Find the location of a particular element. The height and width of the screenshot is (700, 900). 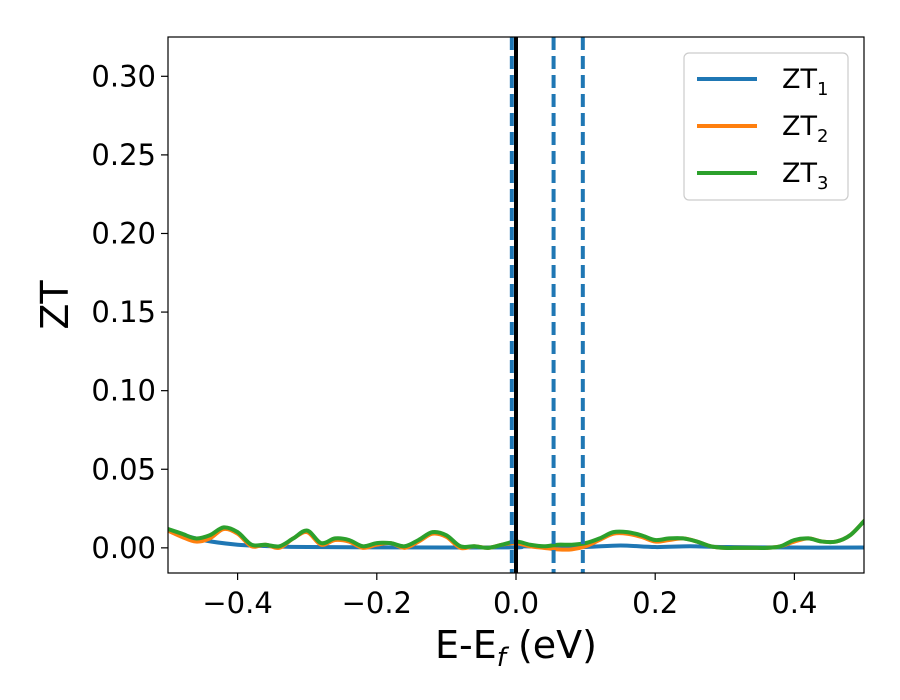

x-axis-title-main: E-E is located at coordinates (466, 645).